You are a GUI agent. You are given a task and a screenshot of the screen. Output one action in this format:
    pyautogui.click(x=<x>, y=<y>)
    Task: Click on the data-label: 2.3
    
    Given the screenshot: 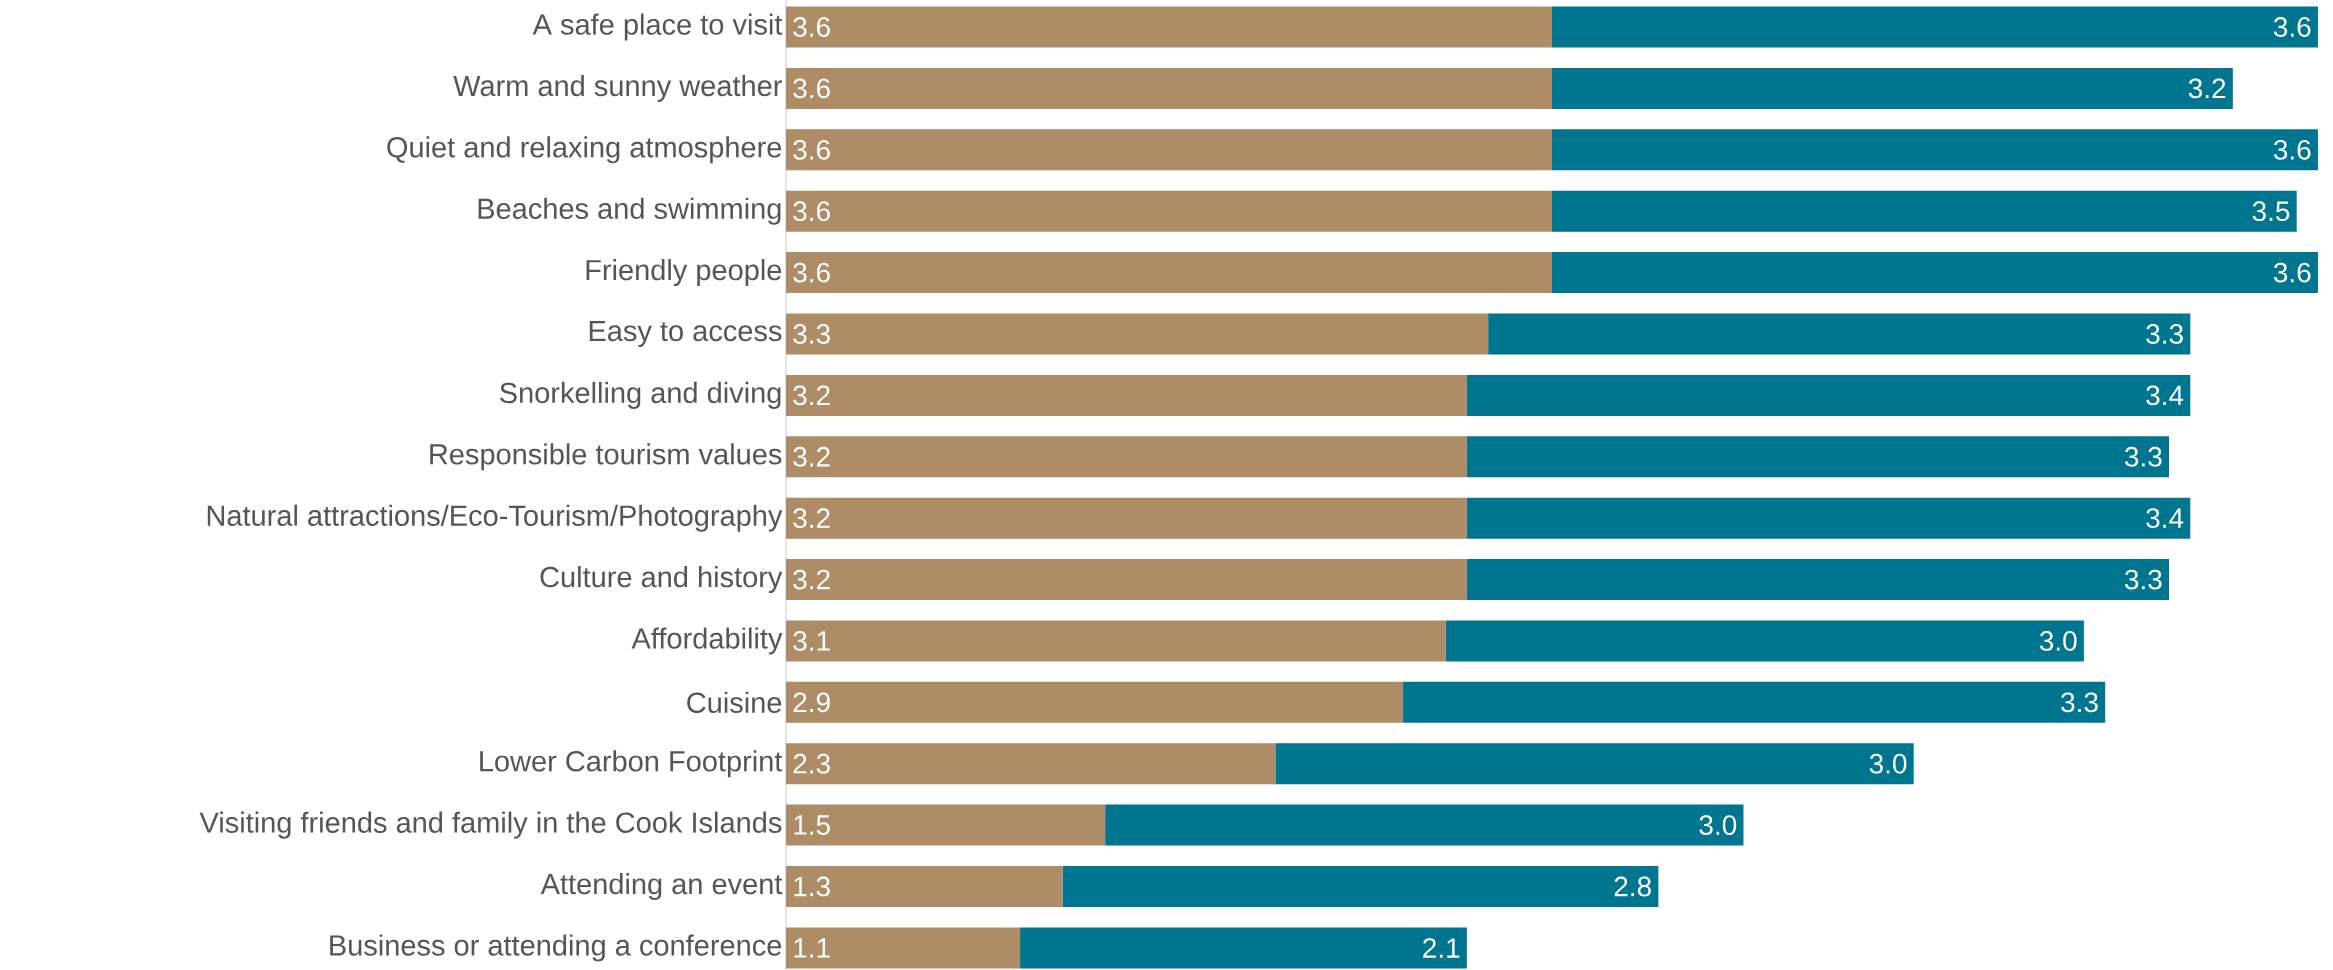 What is the action you would take?
    pyautogui.click(x=811, y=763)
    